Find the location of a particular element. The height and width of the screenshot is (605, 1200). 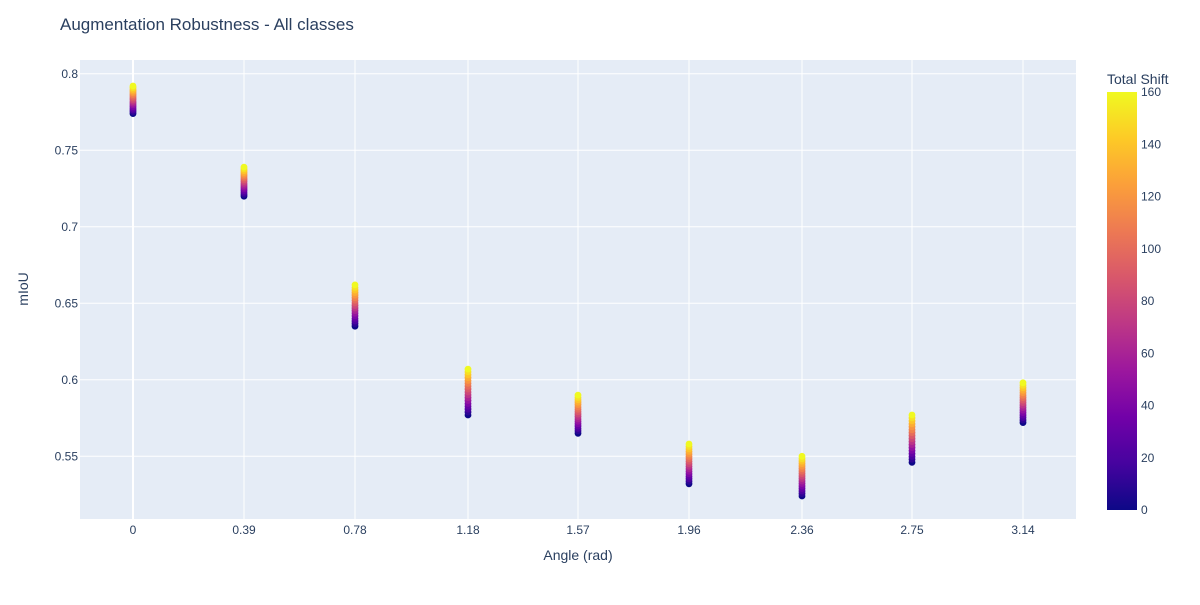

chart-title: Augmentation Robustness - All classes is located at coordinates (207, 24).